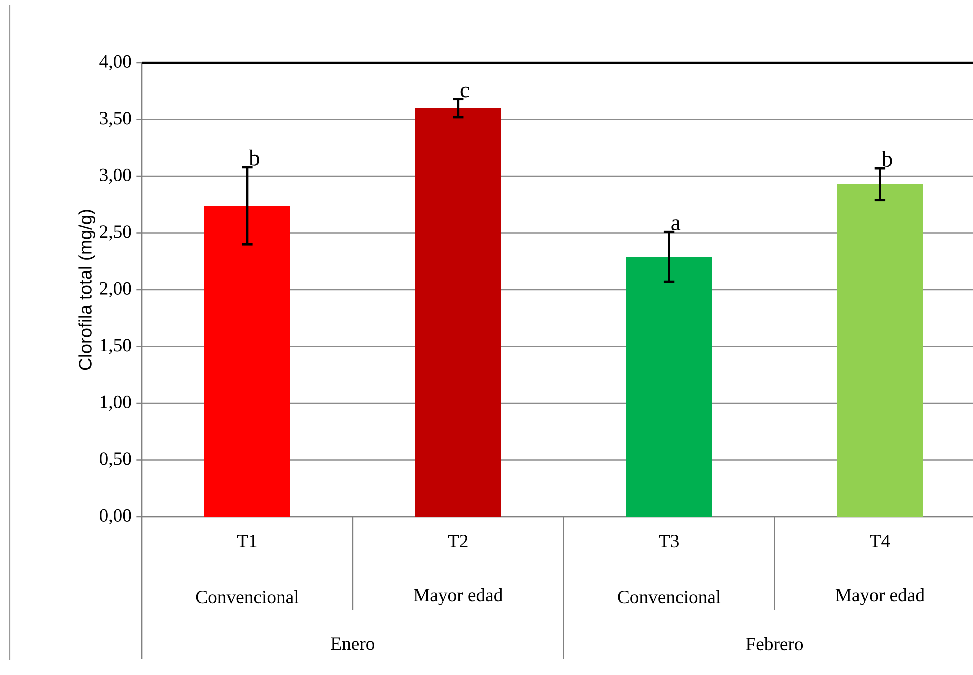 Image resolution: width=973 pixels, height=675 pixels. I want to click on annotation: c, so click(465, 92).